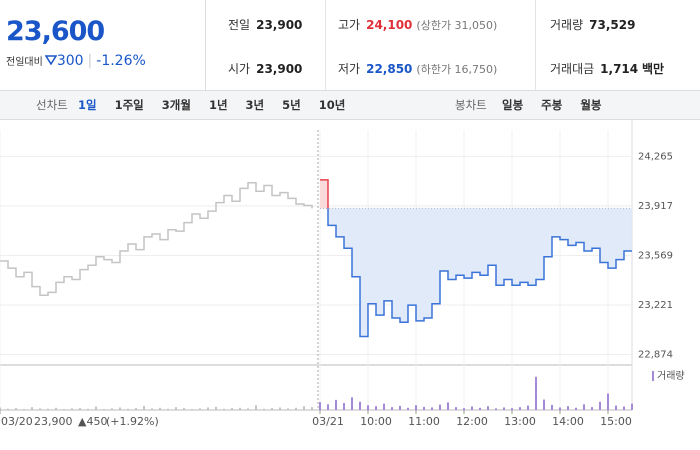  Describe the element at coordinates (572, 69) in the screenshot. I see `stat-label: 거래대금` at that location.